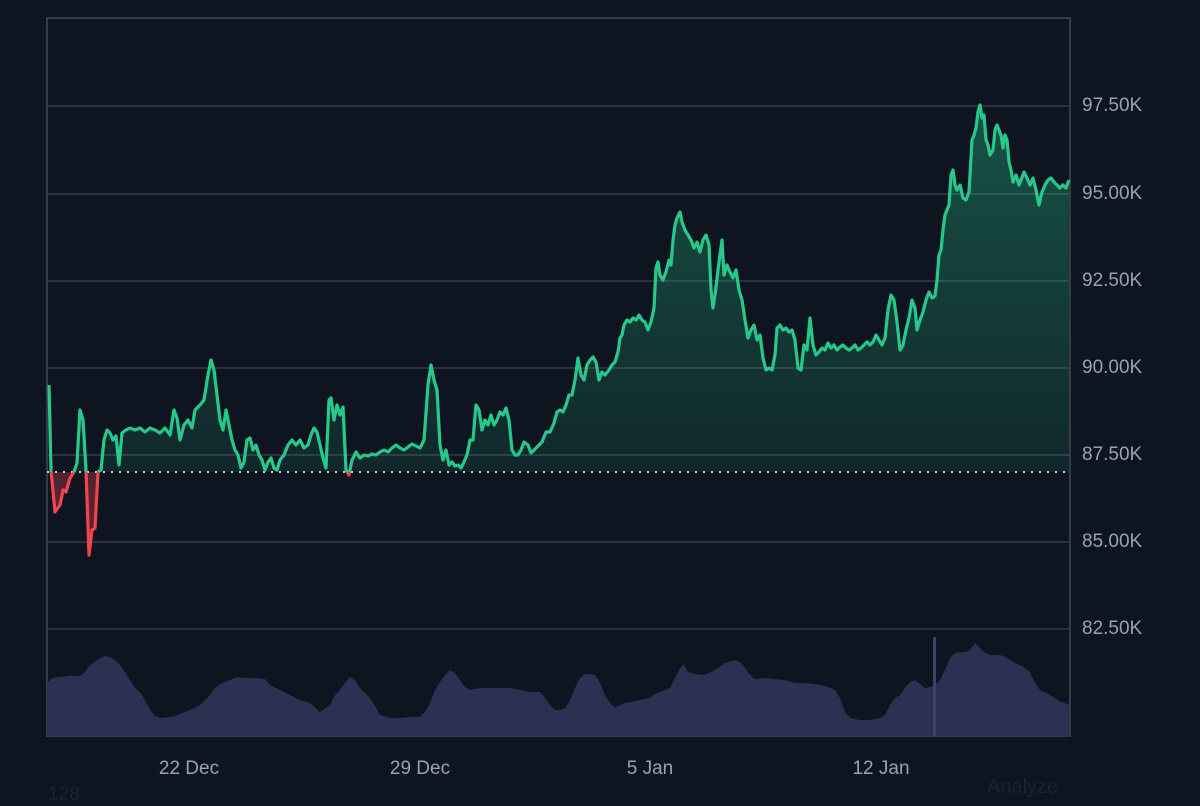 This screenshot has height=806, width=1200. What do you see at coordinates (1112, 454) in the screenshot?
I see `y-tick-label: 87.50K` at bounding box center [1112, 454].